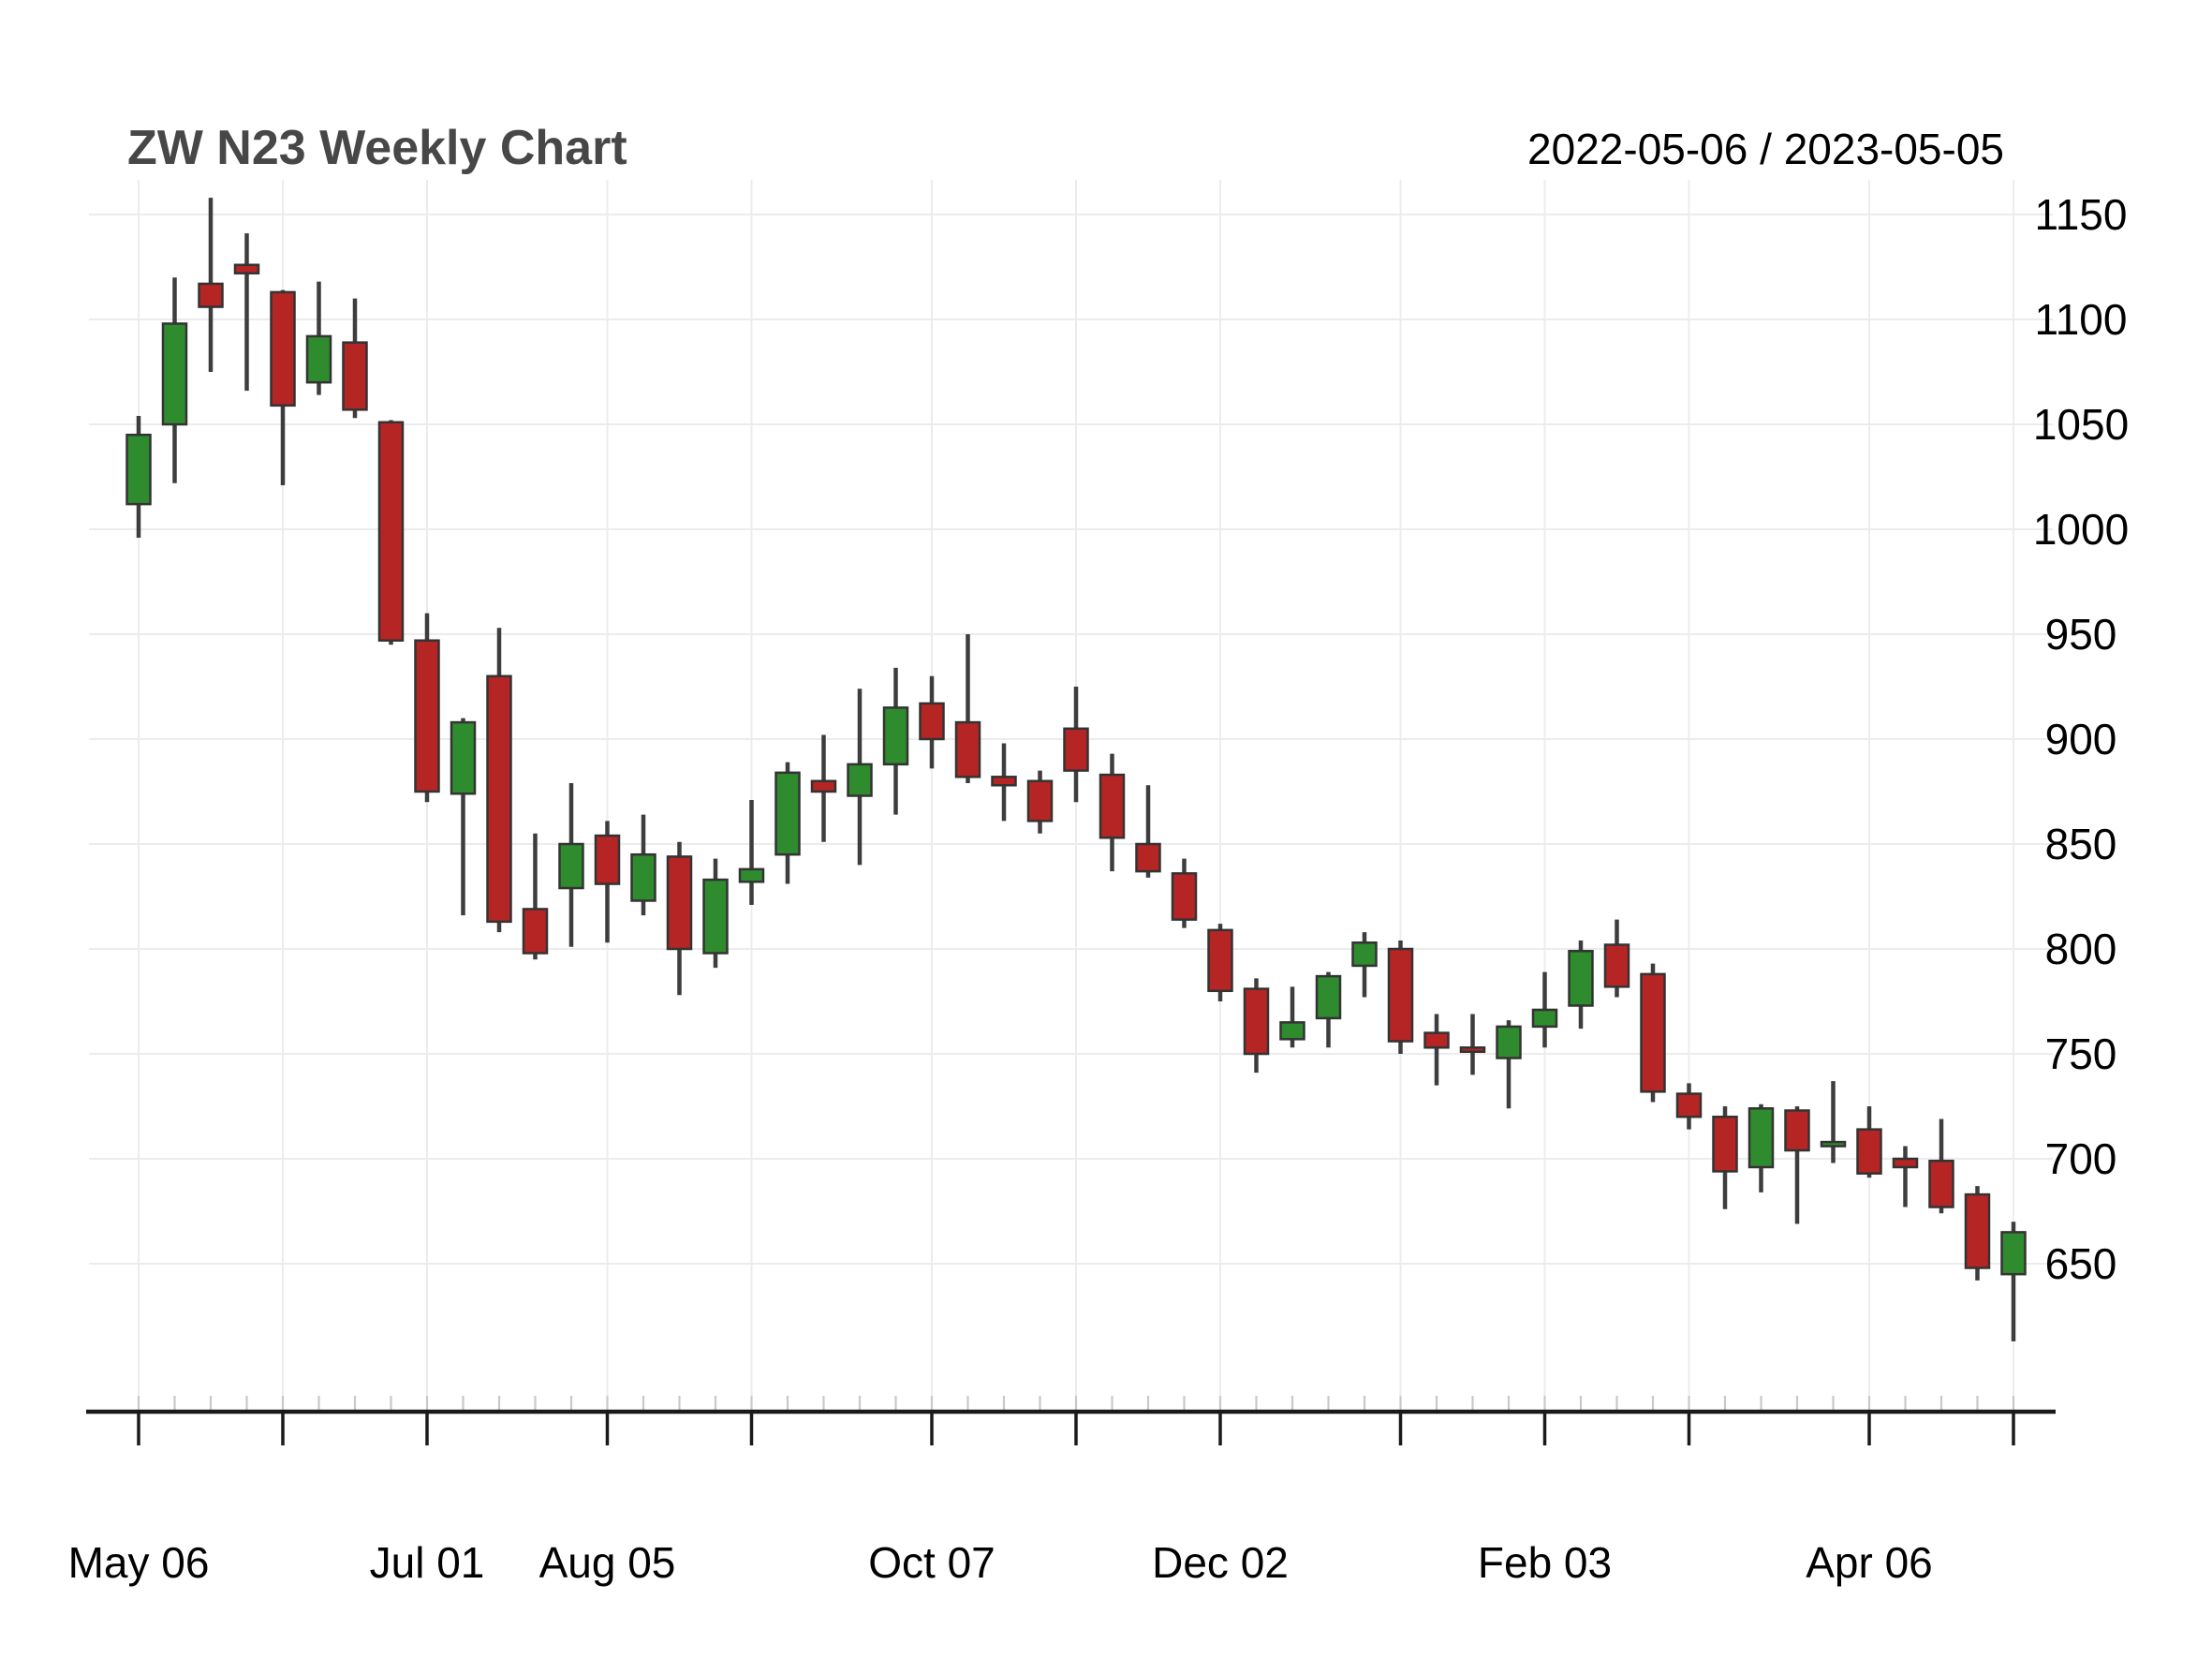  What do you see at coordinates (608, 1563) in the screenshot?
I see `x-axis-label: Aug 05` at bounding box center [608, 1563].